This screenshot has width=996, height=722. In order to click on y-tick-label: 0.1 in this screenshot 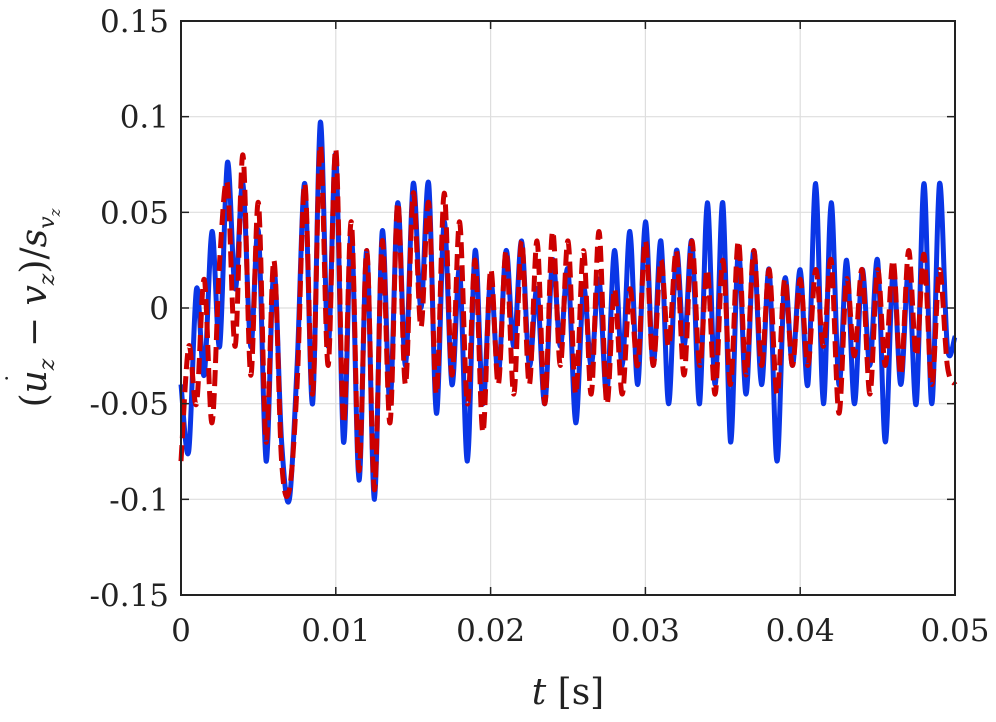, I will do `click(144, 118)`.